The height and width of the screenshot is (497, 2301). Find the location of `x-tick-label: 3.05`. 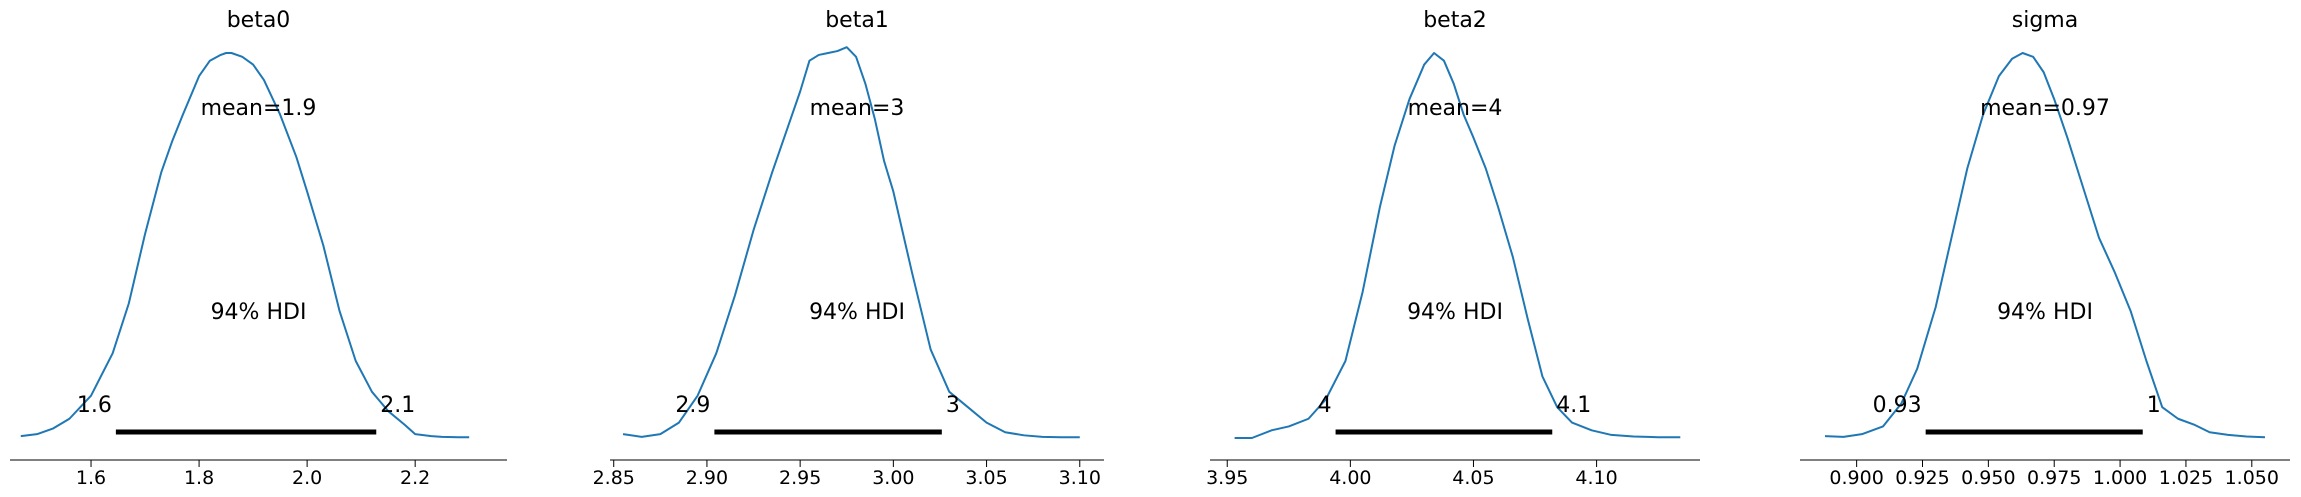

x-tick-label: 3.05 is located at coordinates (986, 478).